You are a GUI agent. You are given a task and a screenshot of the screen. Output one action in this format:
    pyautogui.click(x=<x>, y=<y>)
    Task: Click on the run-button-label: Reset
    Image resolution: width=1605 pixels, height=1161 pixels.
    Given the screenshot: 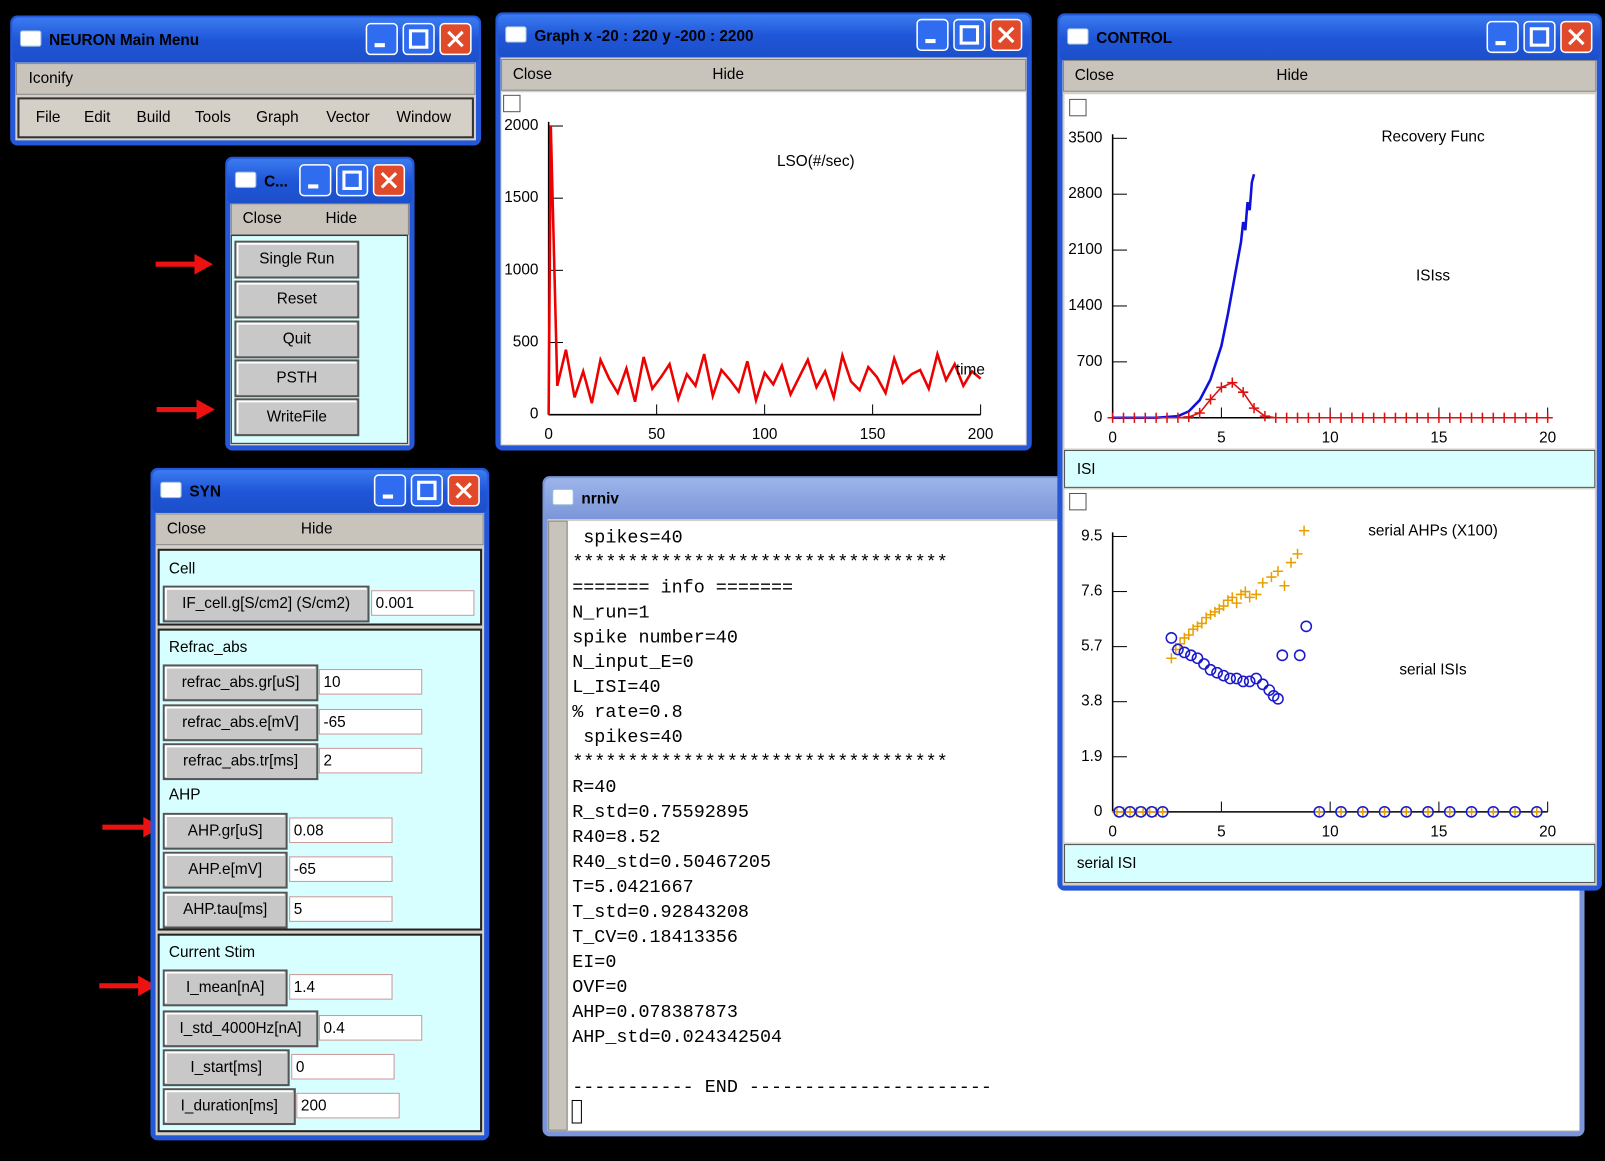 What is the action you would take?
    pyautogui.click(x=297, y=299)
    